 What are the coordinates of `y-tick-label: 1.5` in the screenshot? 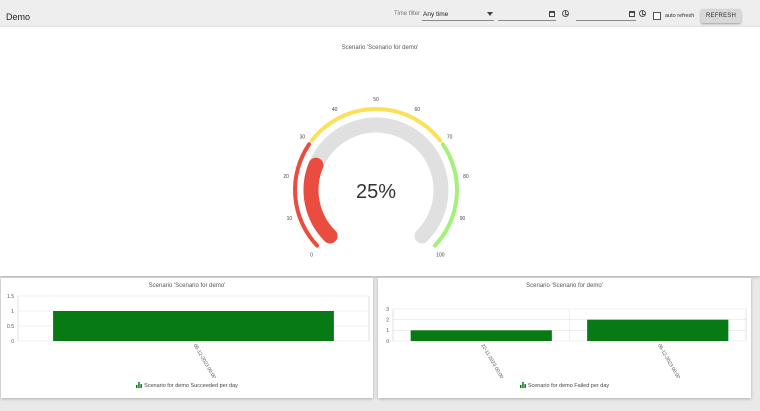 It's located at (10, 297).